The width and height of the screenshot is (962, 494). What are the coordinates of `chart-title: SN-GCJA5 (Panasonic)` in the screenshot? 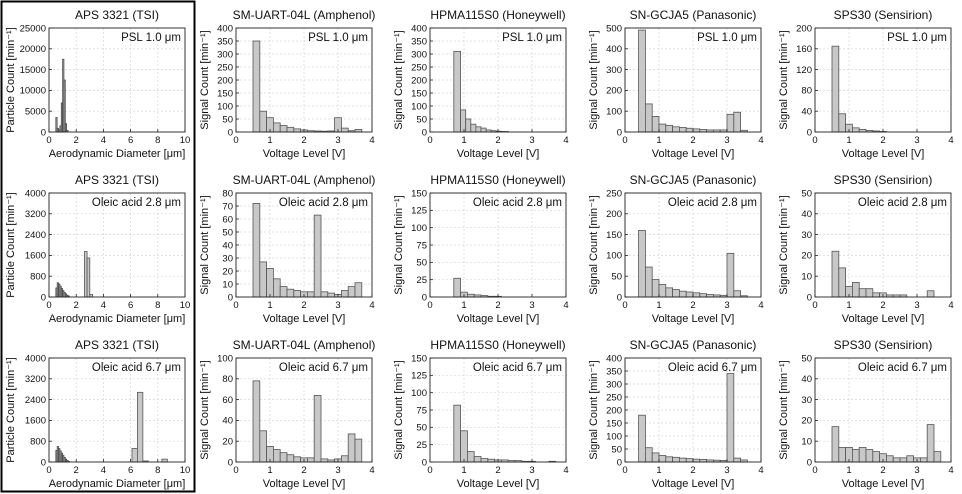 It's located at (693, 345).